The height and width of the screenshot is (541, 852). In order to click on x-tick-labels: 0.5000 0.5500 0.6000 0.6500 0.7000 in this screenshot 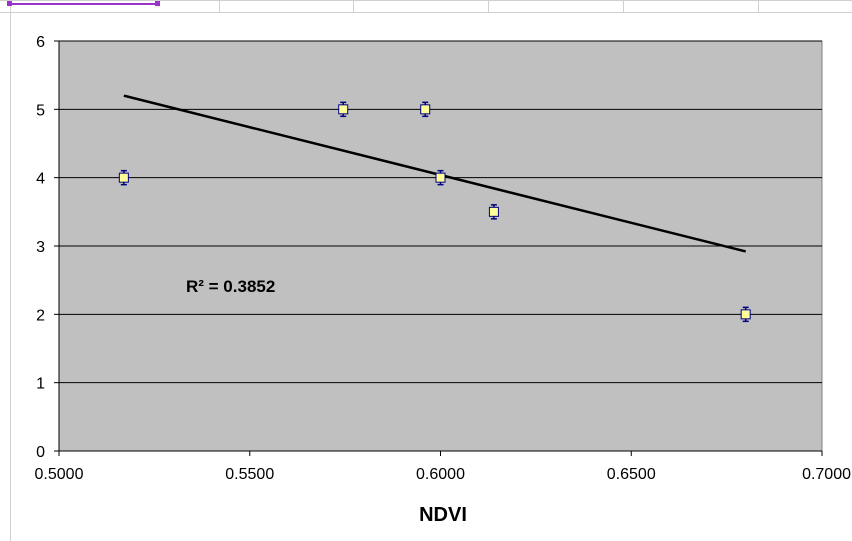, I will do `click(443, 474)`.